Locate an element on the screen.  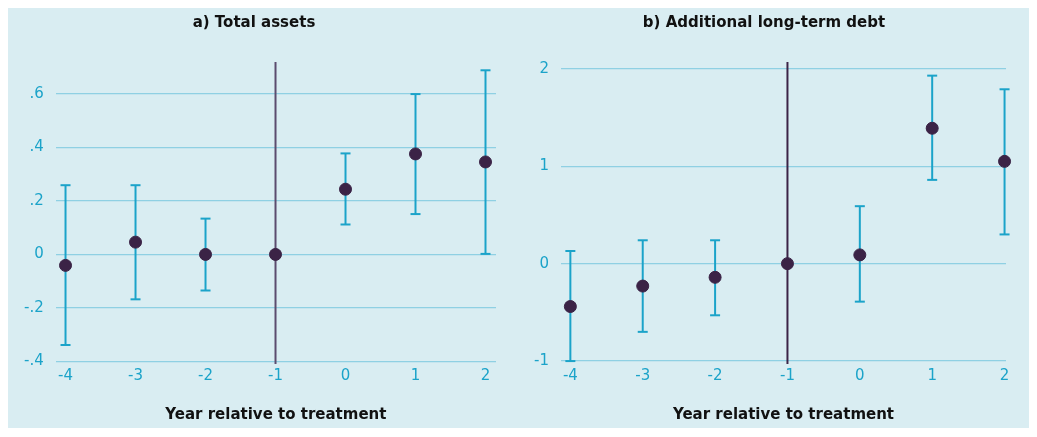
chart-title: b) Additional long-term debt is located at coordinates (764, 21).